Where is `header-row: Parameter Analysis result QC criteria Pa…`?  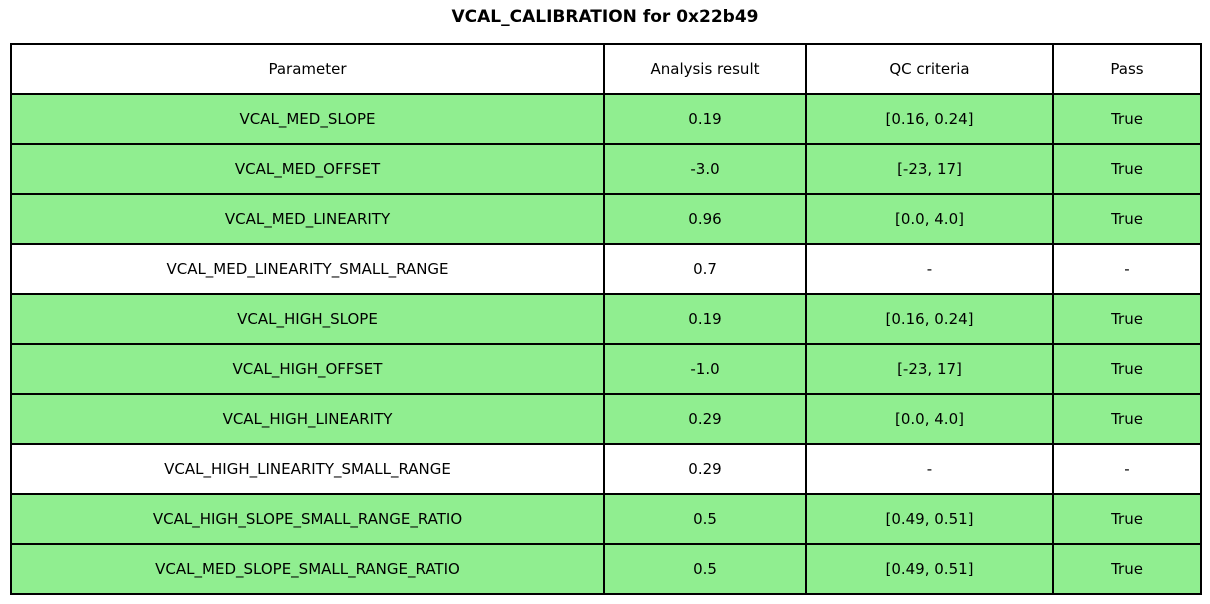 header-row: Parameter Analysis result QC criteria Pa… is located at coordinates (606, 69).